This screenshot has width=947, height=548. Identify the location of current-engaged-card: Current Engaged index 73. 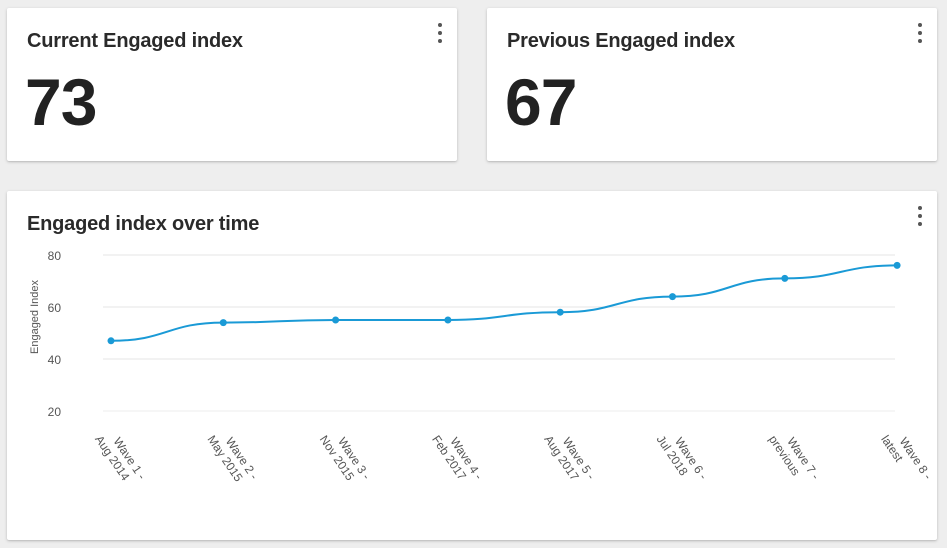
(232, 84).